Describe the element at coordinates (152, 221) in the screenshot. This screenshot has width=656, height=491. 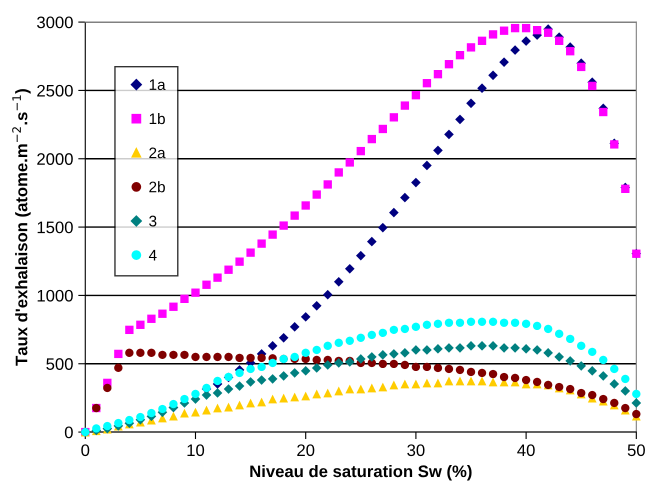
I see `legend-label: 3` at that location.